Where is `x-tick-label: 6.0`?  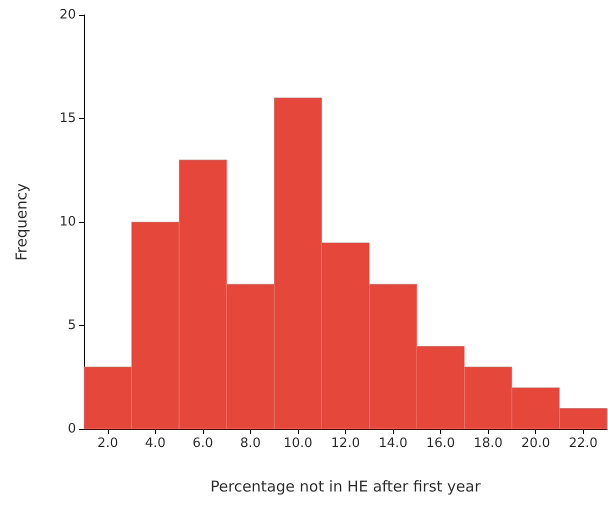 x-tick-label: 6.0 is located at coordinates (203, 443).